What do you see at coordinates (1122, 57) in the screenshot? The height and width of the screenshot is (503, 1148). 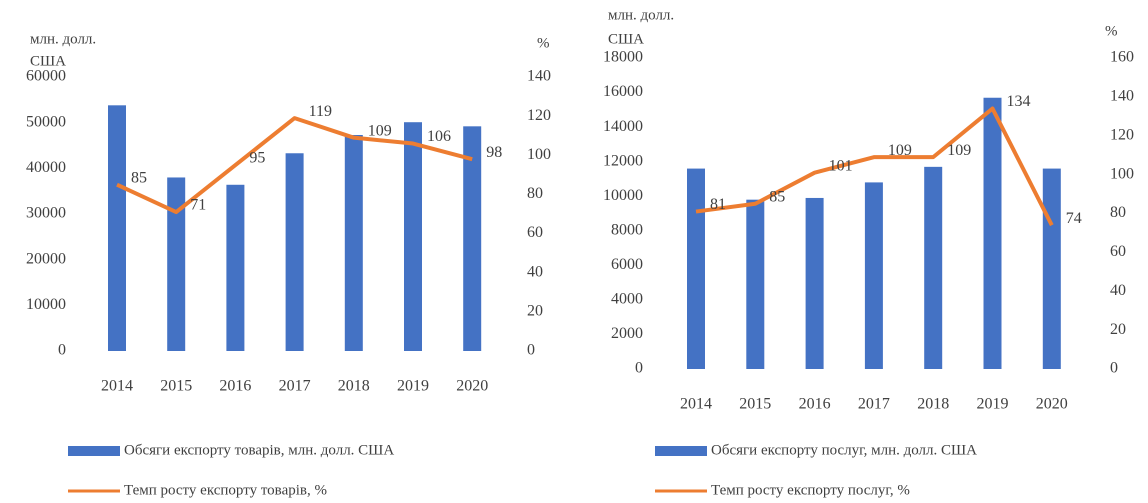 I see `y2-tick-label: 160` at bounding box center [1122, 57].